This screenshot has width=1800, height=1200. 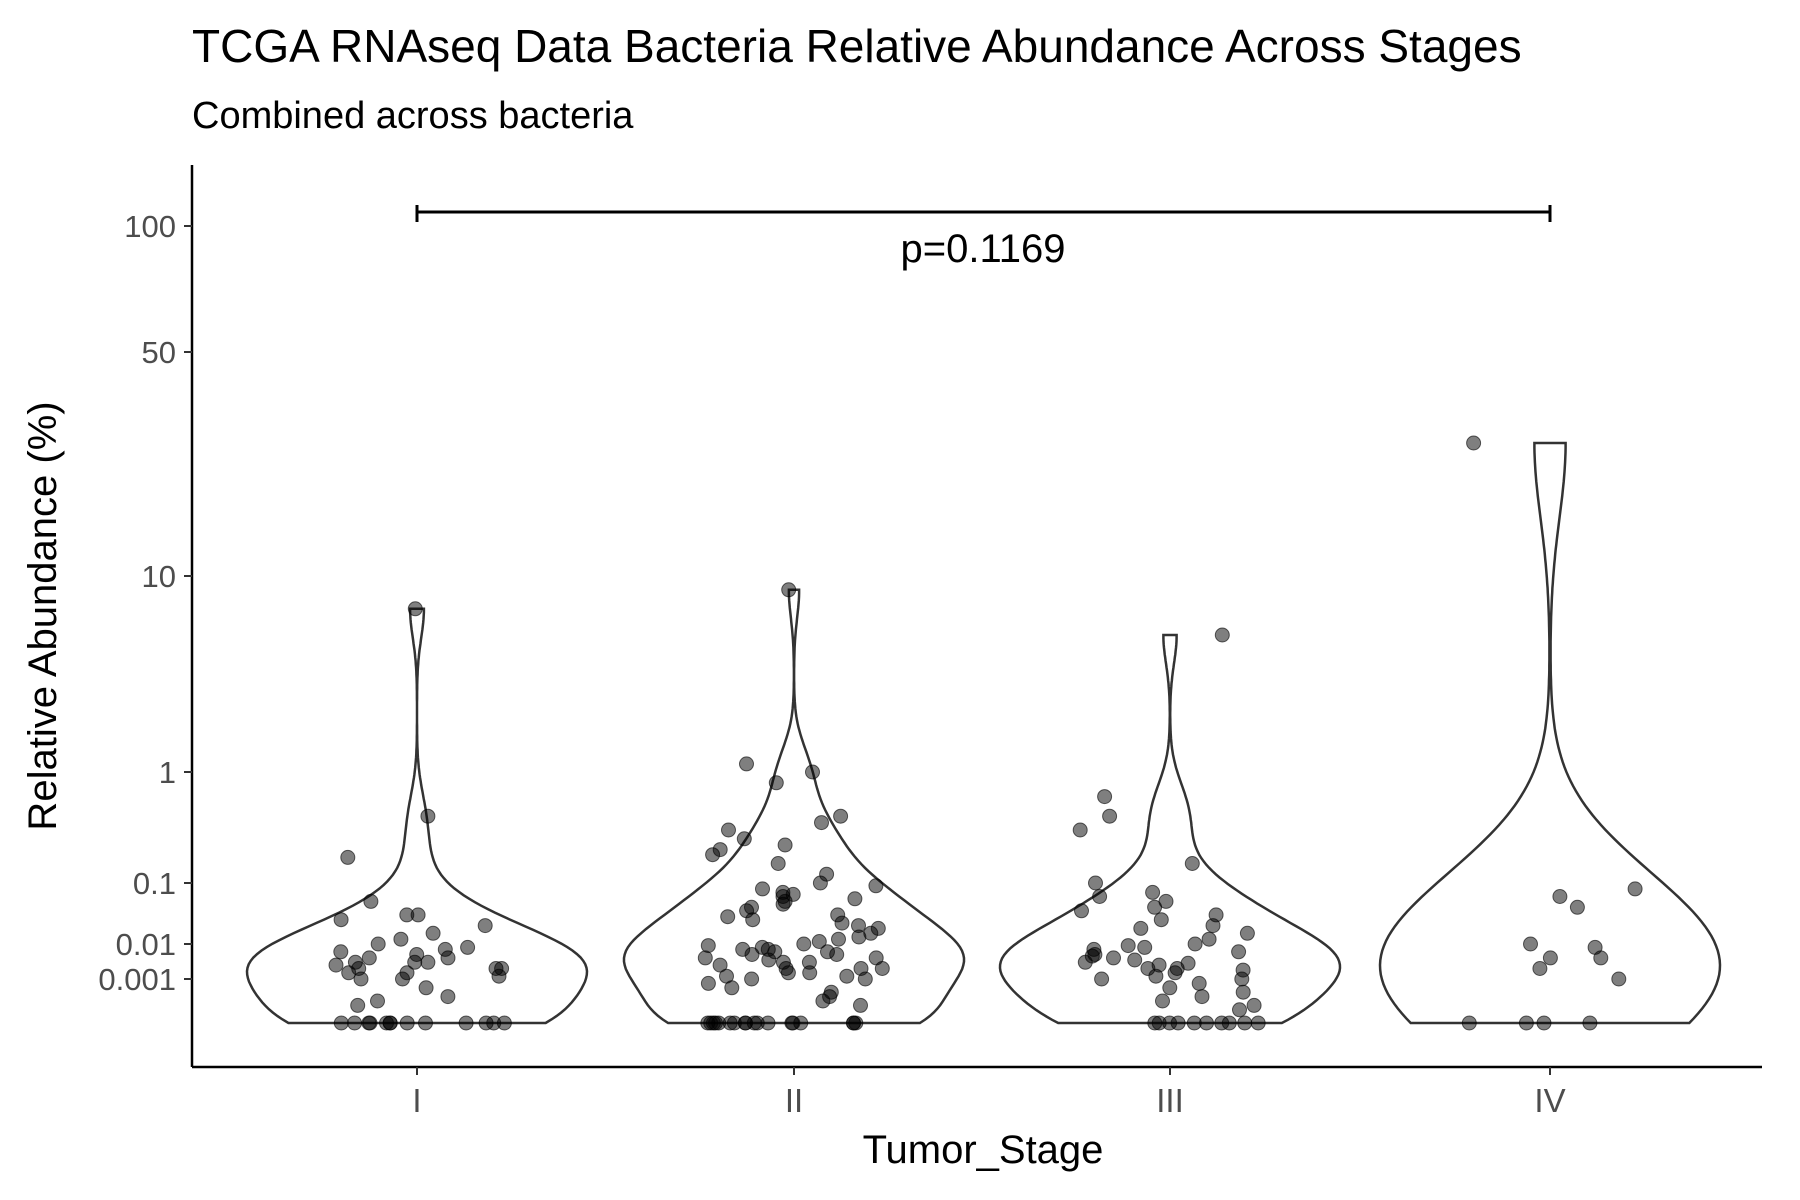 I want to click on y-tick-label: 0.01, so click(x=146, y=944).